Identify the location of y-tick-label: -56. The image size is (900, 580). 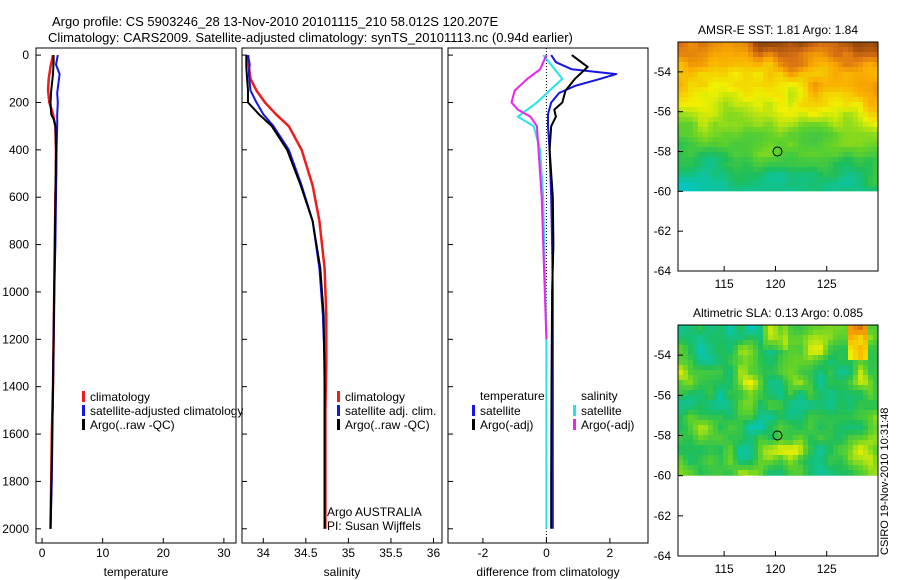
(663, 395).